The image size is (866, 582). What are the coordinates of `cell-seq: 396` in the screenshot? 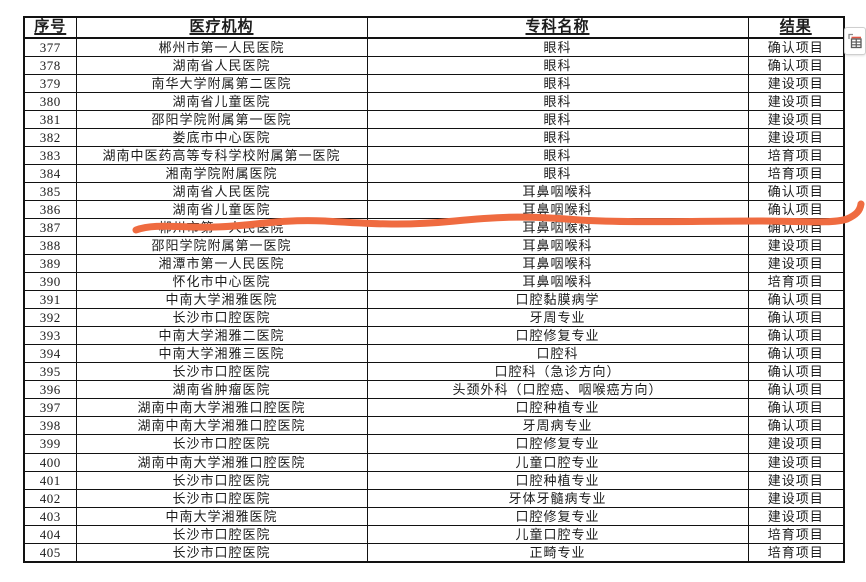 It's located at (50, 390).